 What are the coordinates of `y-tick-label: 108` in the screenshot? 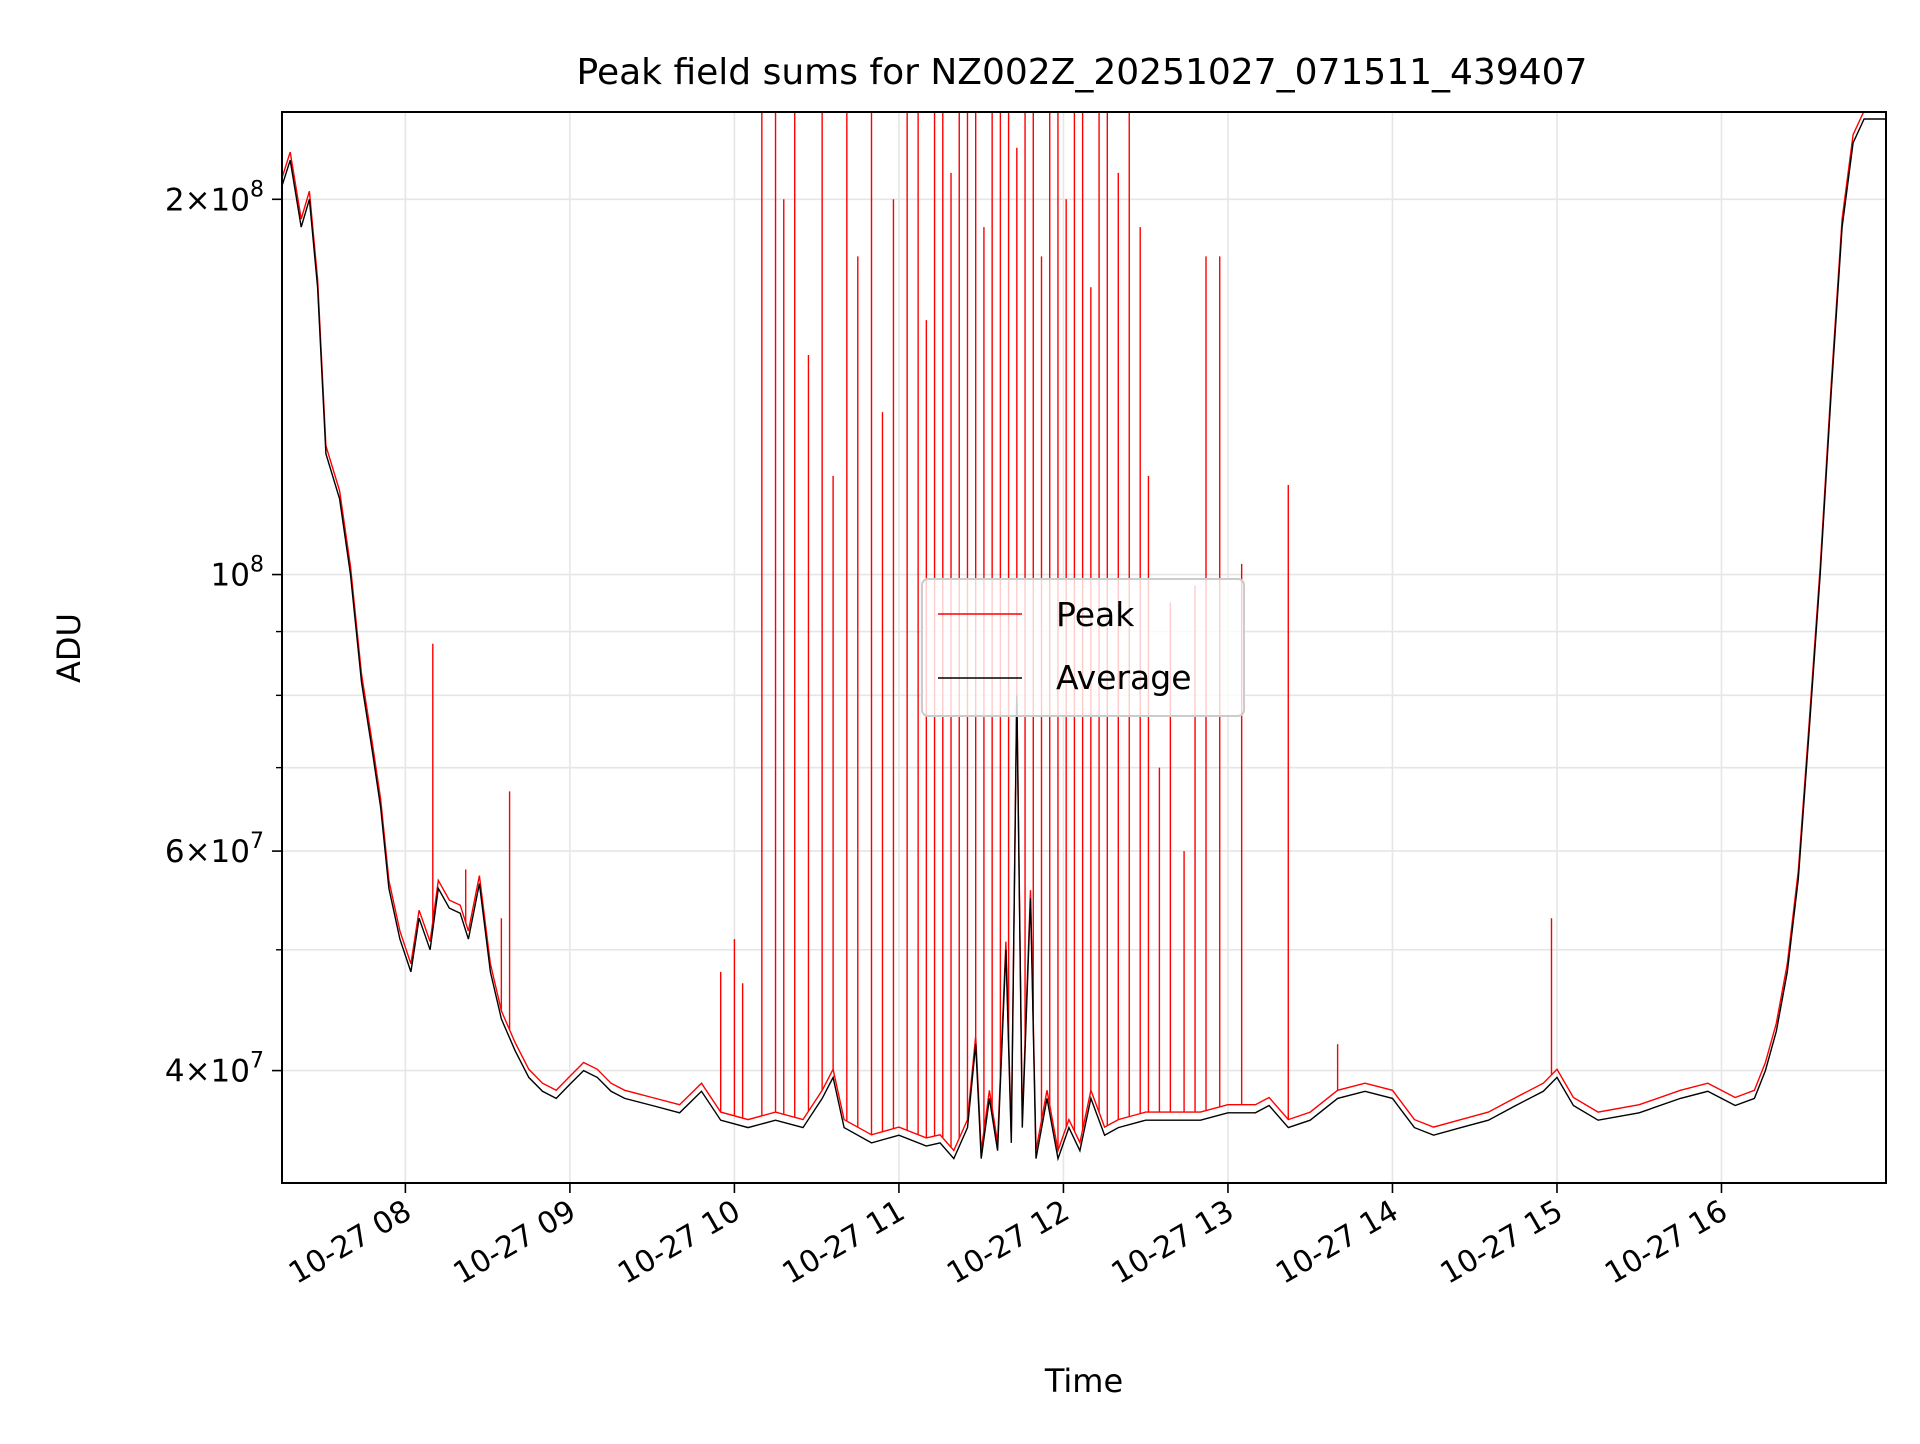 It's located at (237, 573).